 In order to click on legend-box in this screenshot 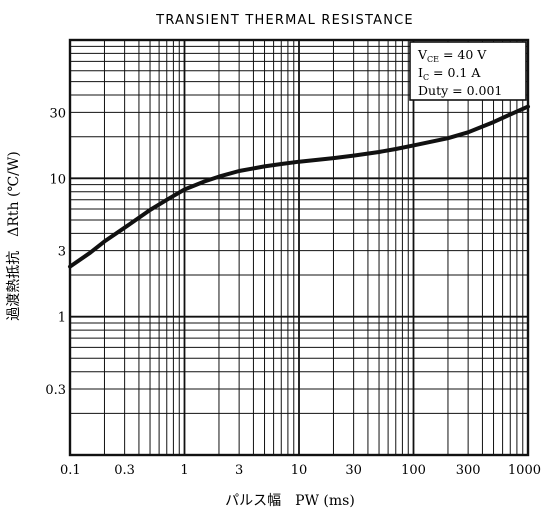, I will do `click(468, 71)`.